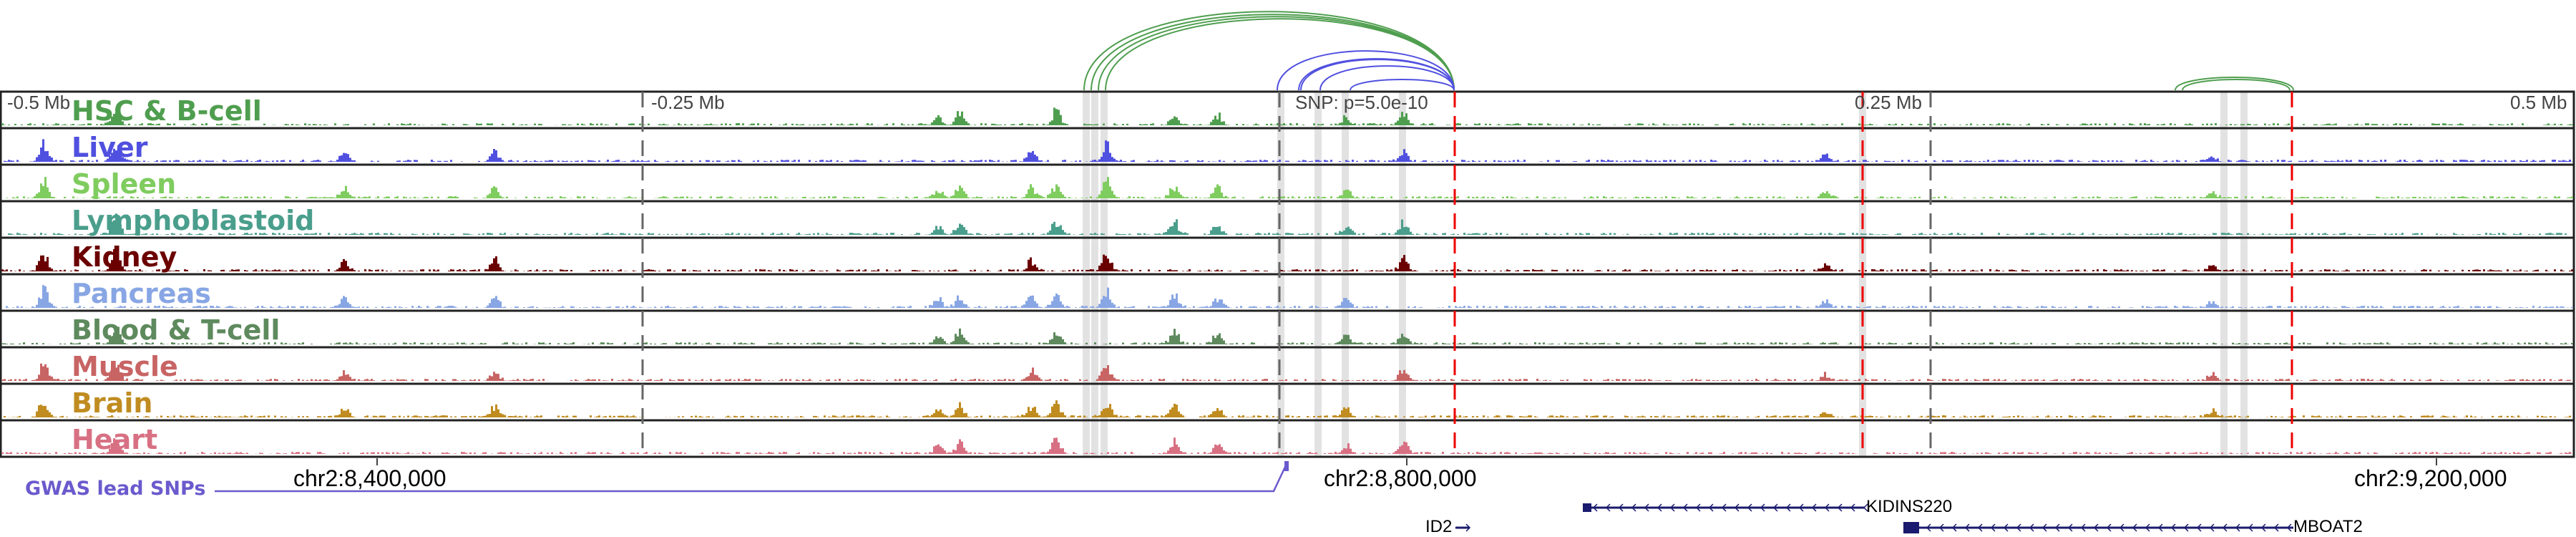 The image size is (2576, 537). Describe the element at coordinates (370, 478) in the screenshot. I see `coord-8400000: chr2:8,400,000` at that location.